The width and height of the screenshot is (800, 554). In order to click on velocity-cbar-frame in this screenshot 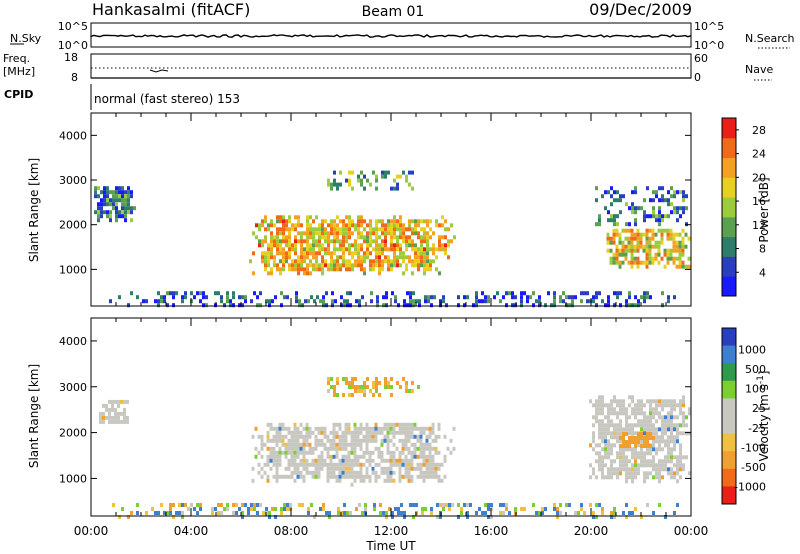, I will do `click(729, 416)`.